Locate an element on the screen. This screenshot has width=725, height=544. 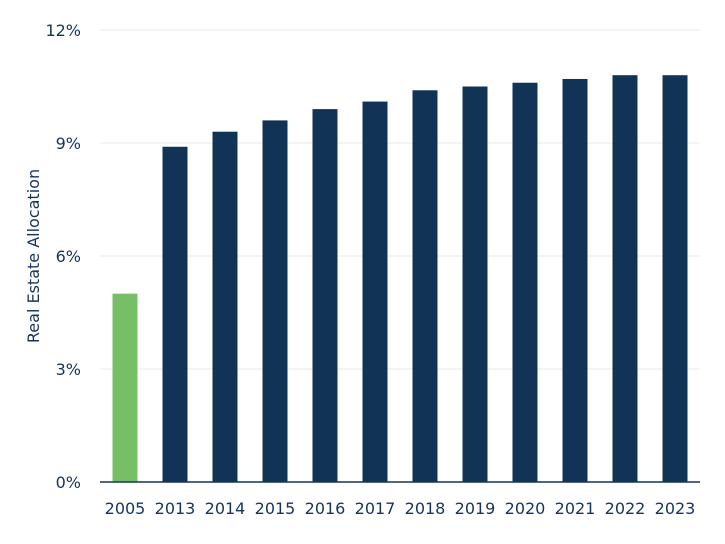
y-axis-label: Real Estate Allocation is located at coordinates (33, 256).